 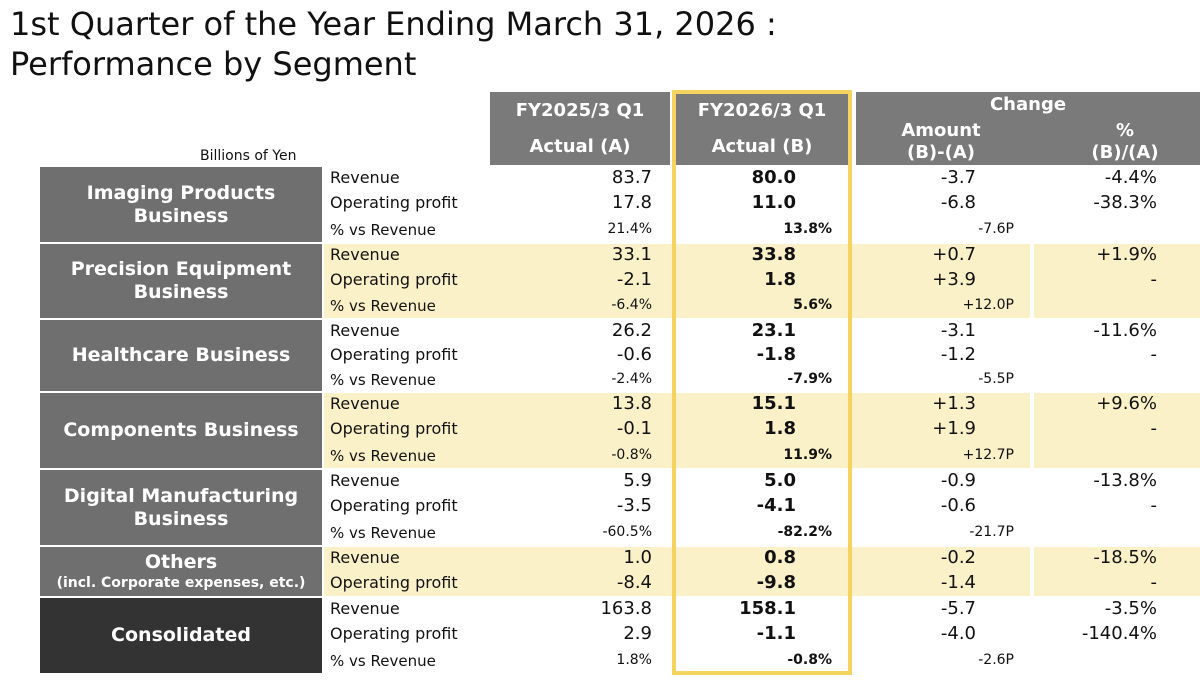 What do you see at coordinates (1130, 177) in the screenshot?
I see `value-change-pct: -4.4%` at bounding box center [1130, 177].